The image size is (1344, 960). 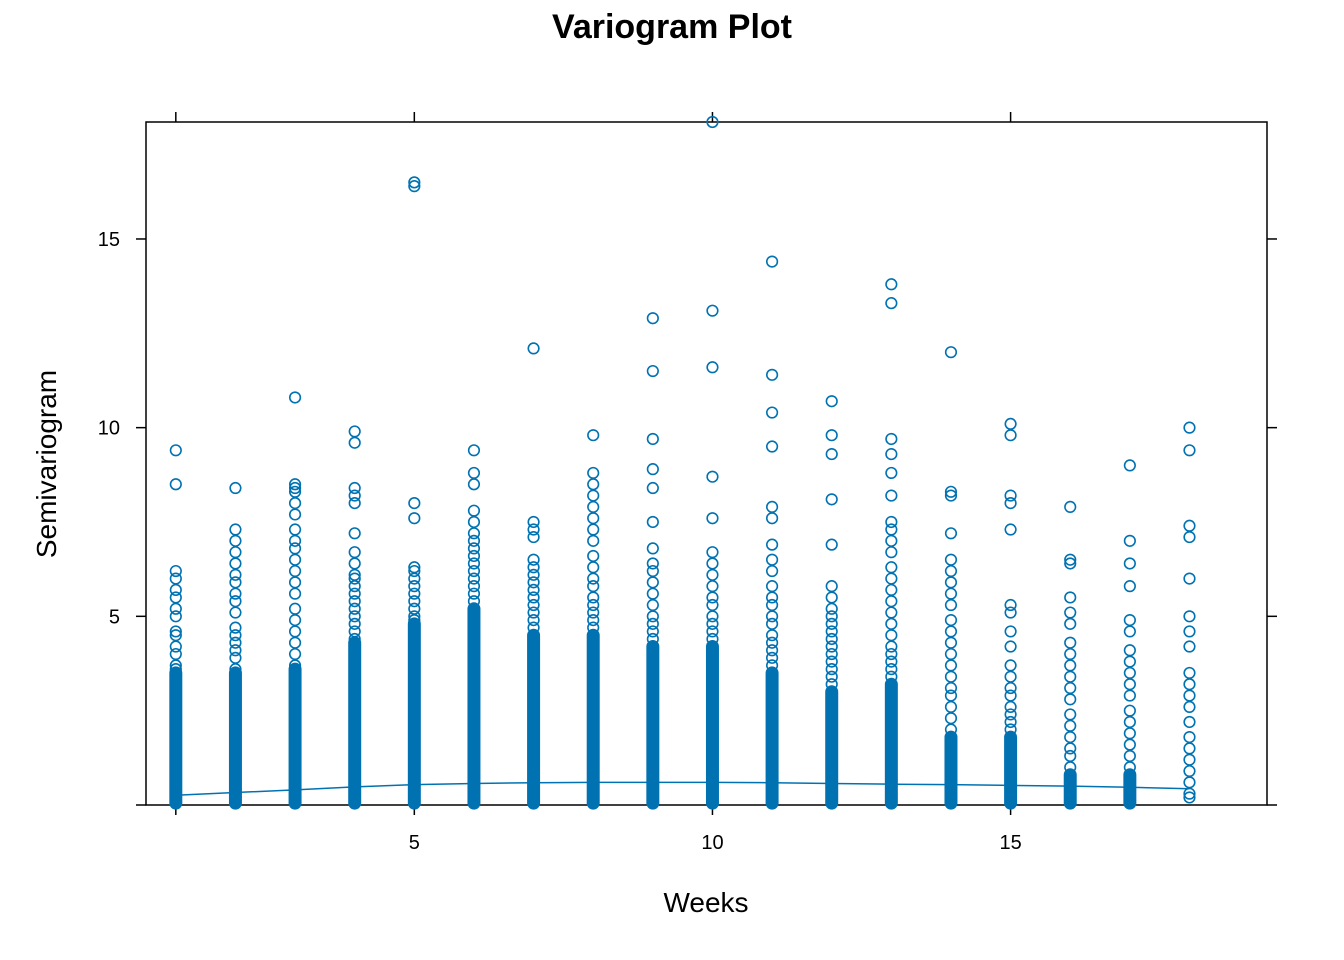 I want to click on y-tick-label: 15, so click(x=109, y=240).